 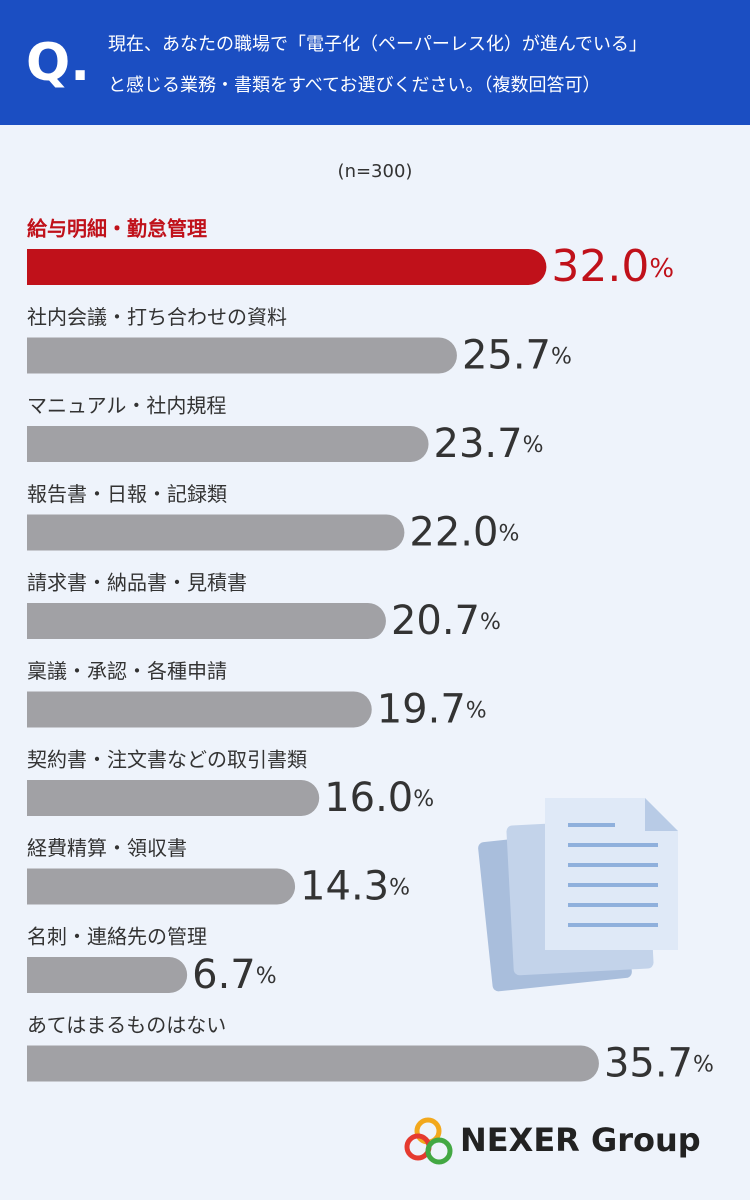 What do you see at coordinates (478, 444) in the screenshot?
I see `value-number: 23.7` at bounding box center [478, 444].